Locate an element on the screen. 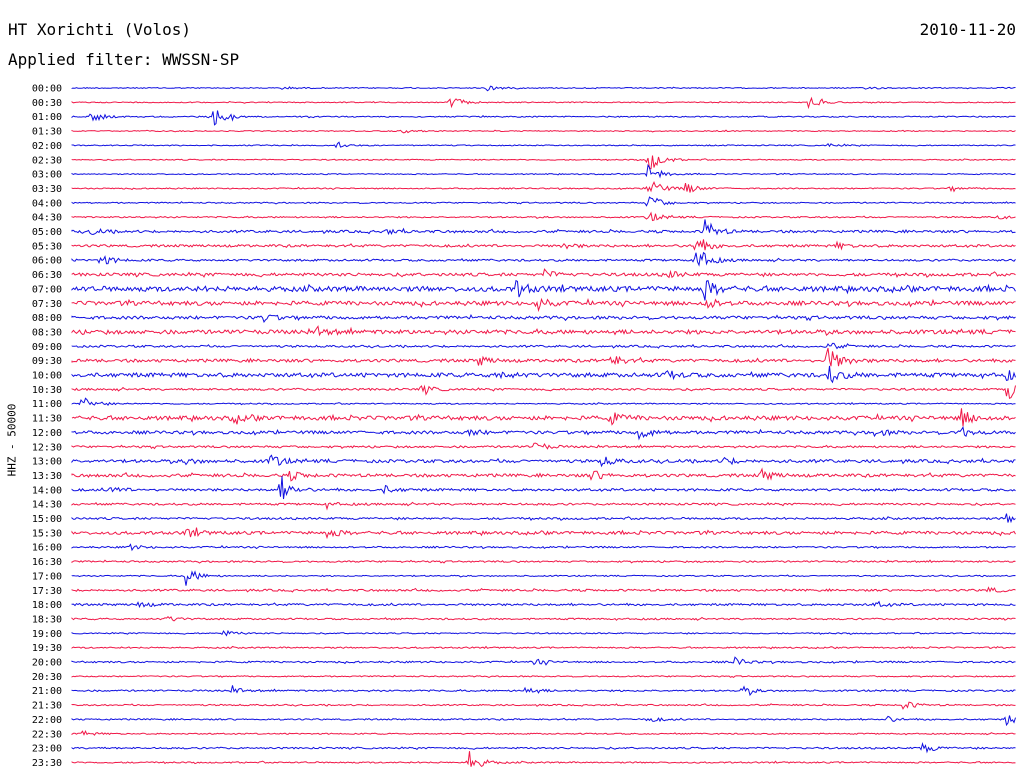 This screenshot has width=1024, height=780. time-label: 21:30 is located at coordinates (47, 706).